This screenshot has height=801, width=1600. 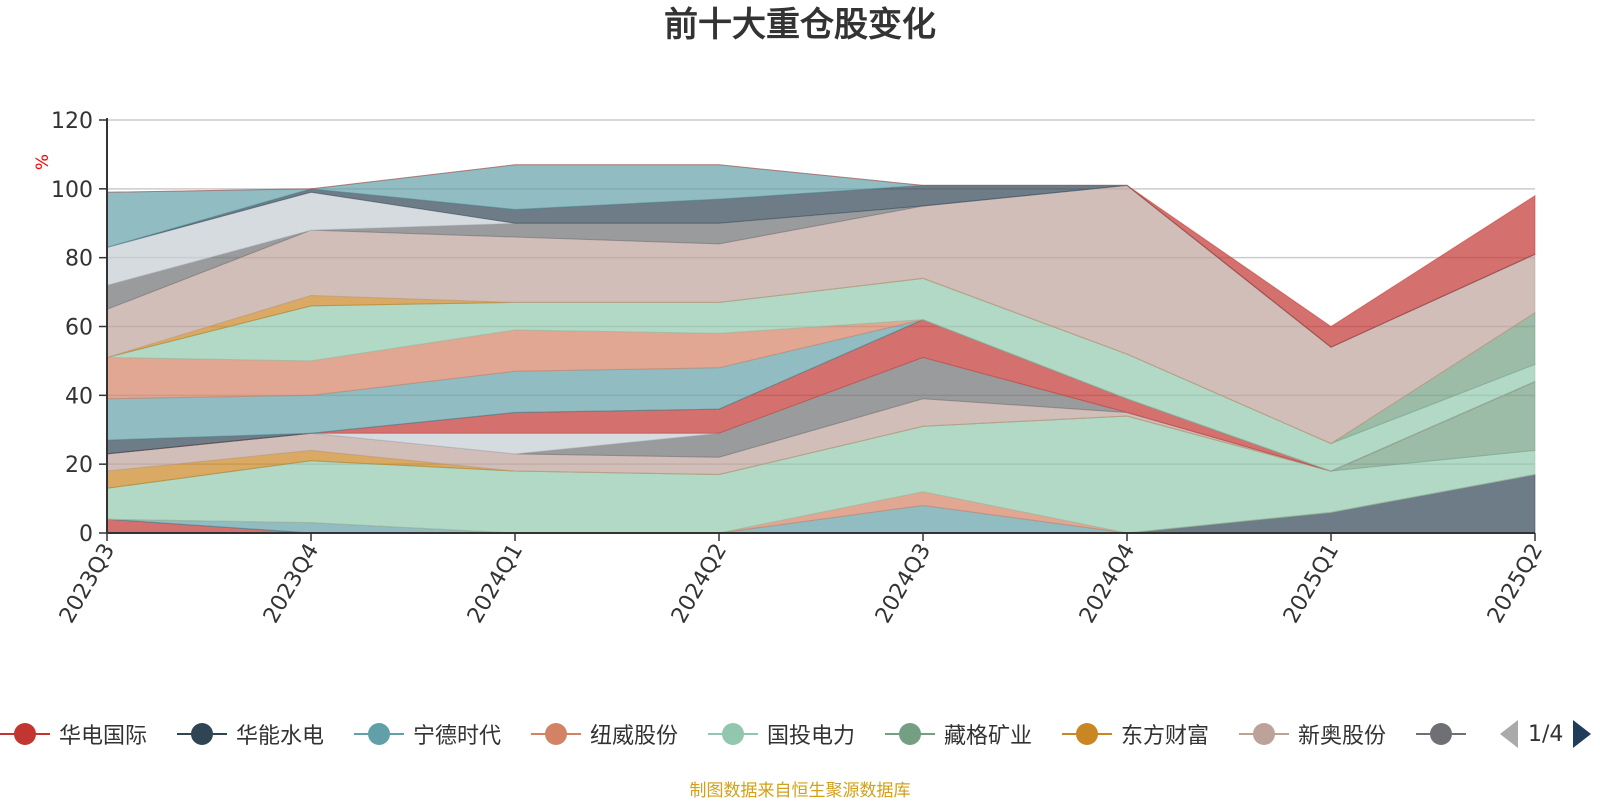 What do you see at coordinates (634, 736) in the screenshot?
I see `legend-label: 纽威股份` at bounding box center [634, 736].